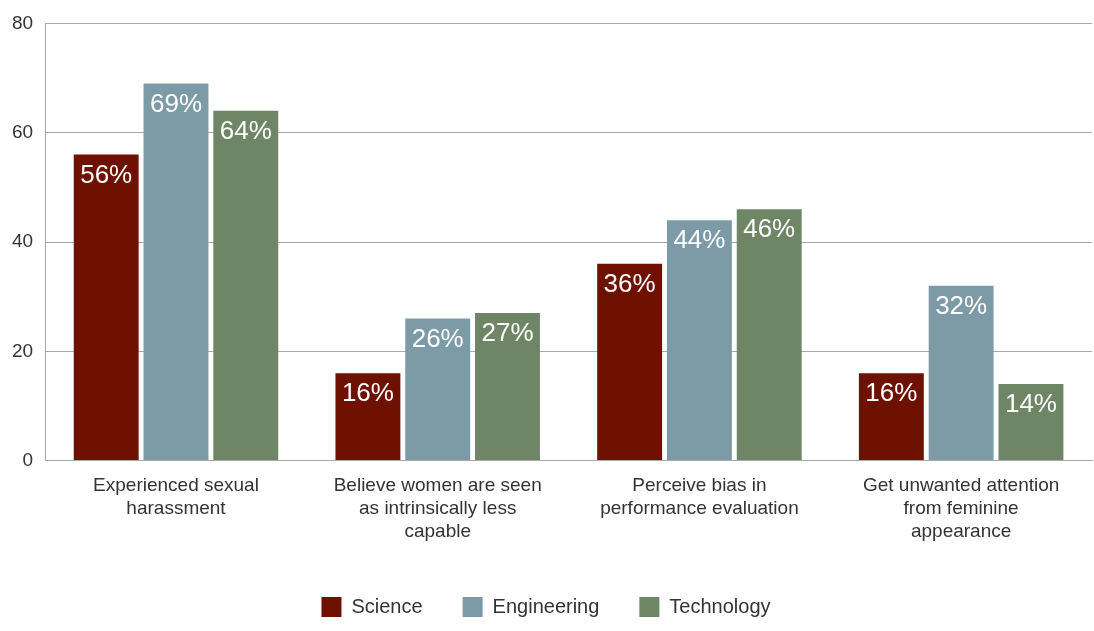  Describe the element at coordinates (245, 130) in the screenshot. I see `data-label: 64%` at that location.